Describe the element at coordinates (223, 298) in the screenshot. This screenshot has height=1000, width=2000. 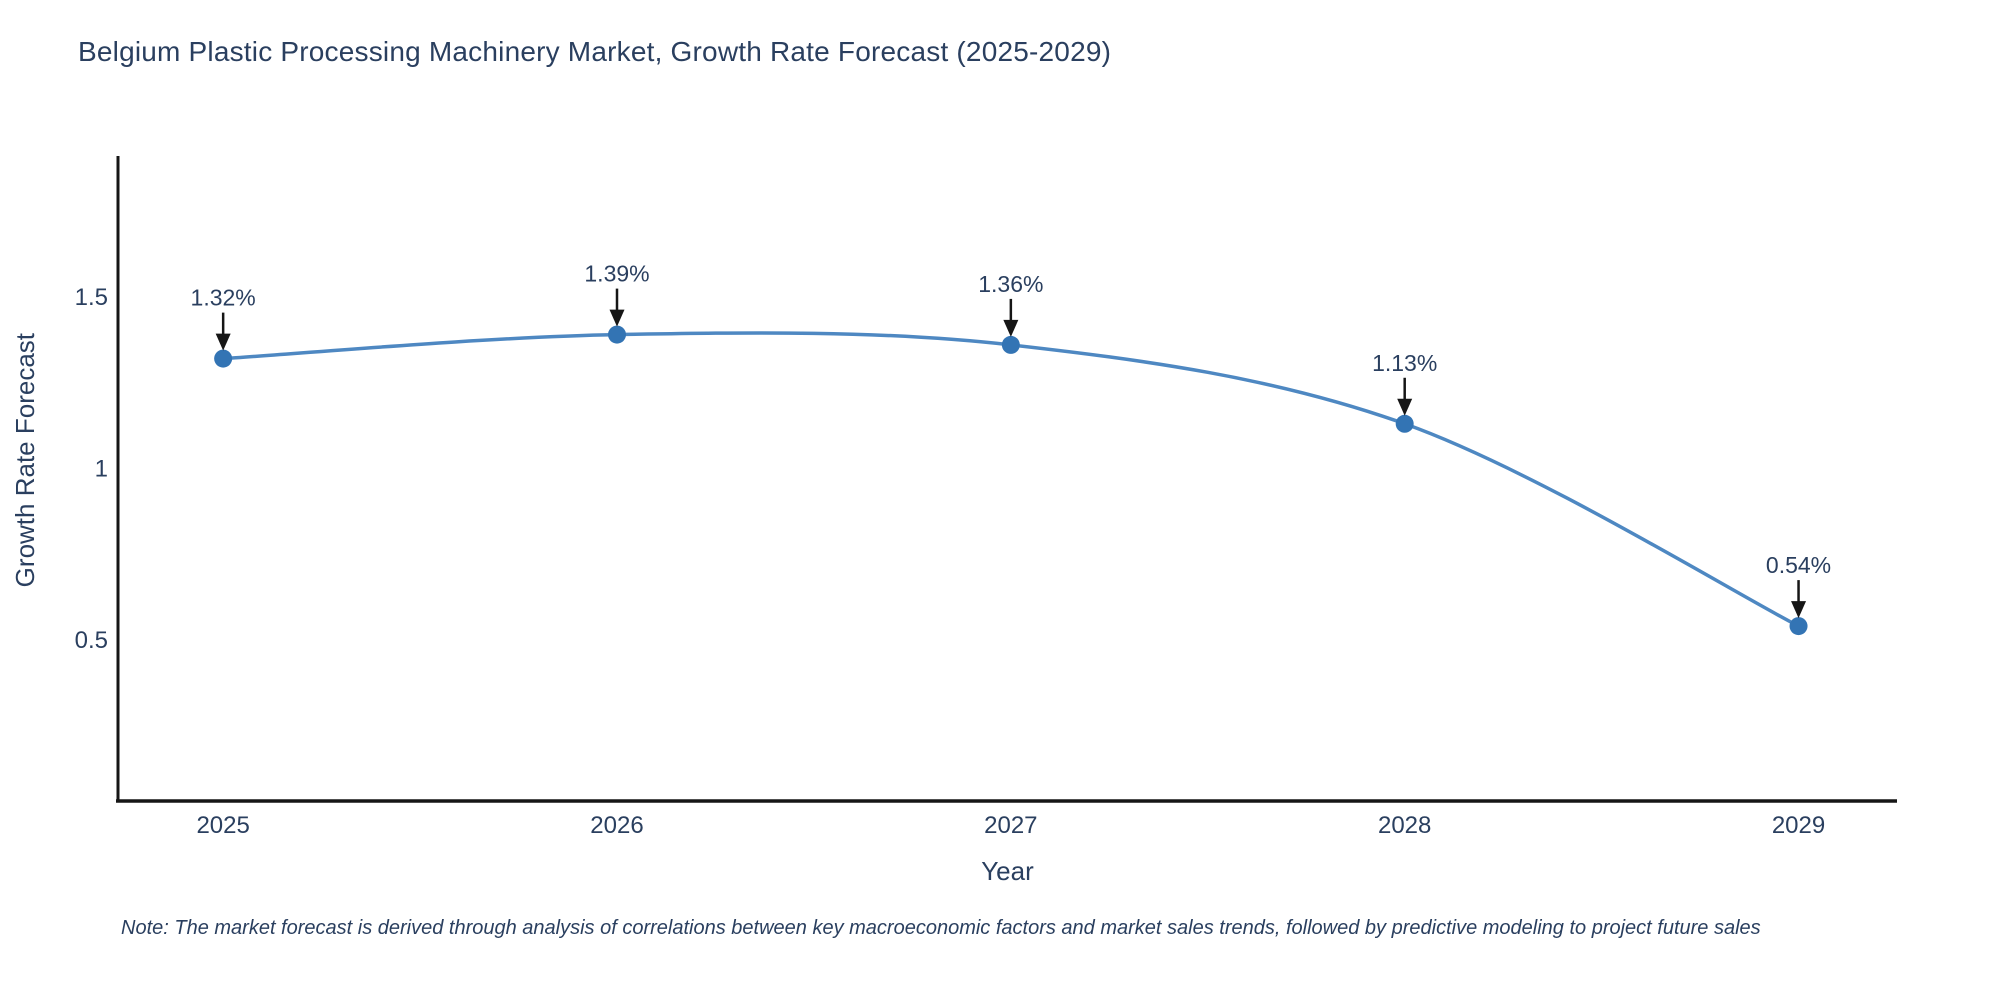
I see `data-point-label: 1.32%` at that location.